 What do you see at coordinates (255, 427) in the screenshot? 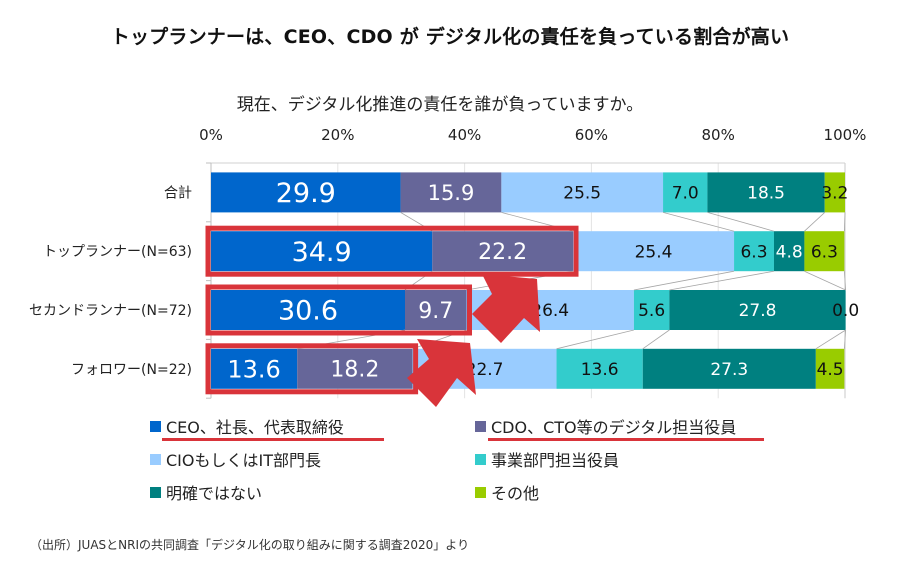
I see `legend-label: CEO、社長、代表取締役` at bounding box center [255, 427].